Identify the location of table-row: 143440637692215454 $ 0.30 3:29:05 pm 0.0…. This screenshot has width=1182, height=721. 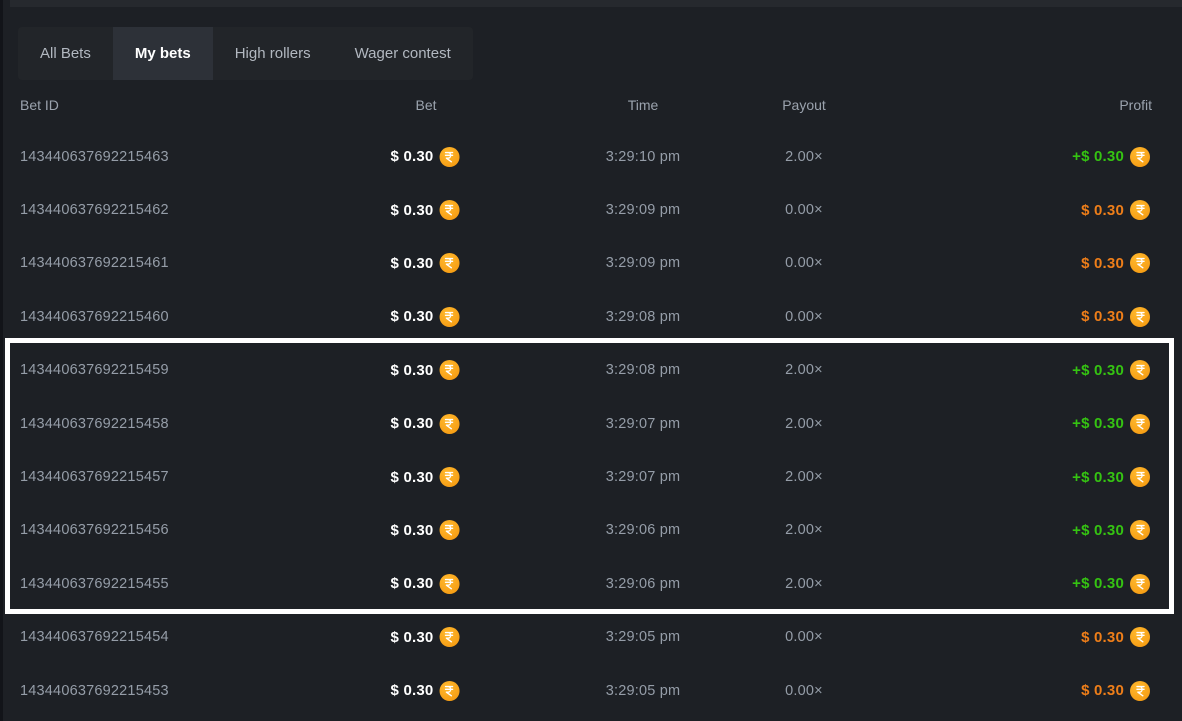
(591, 637).